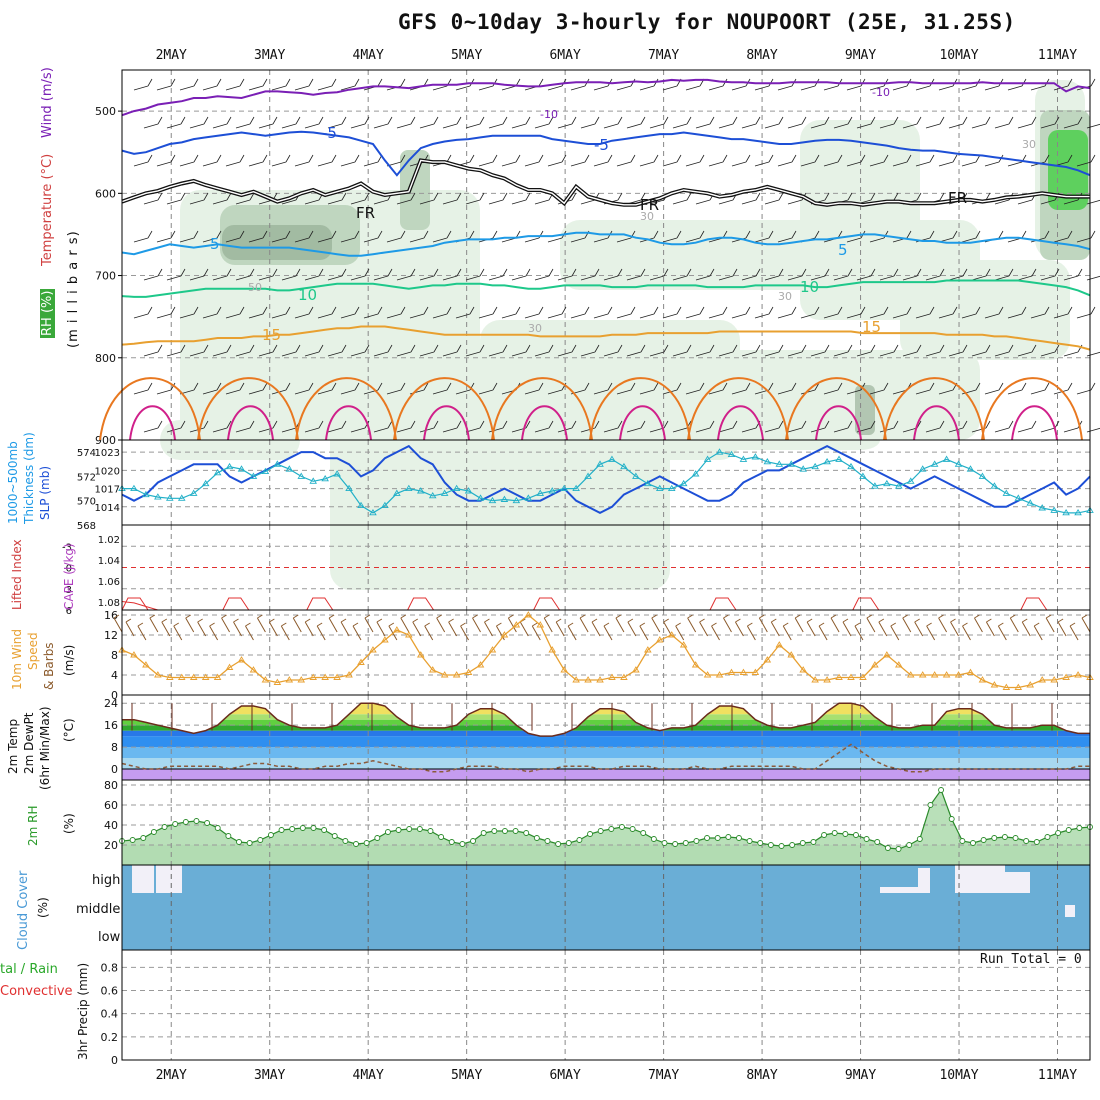 The image size is (1100, 1100). I want to click on date-label: 7MAY, so click(663, 55).